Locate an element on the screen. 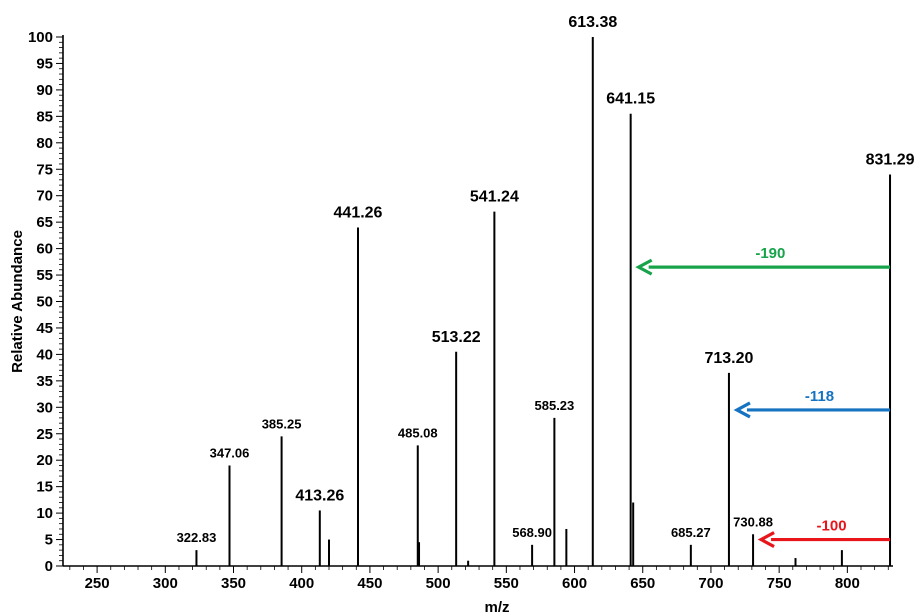  x-tick-label: 350 is located at coordinates (233, 583).